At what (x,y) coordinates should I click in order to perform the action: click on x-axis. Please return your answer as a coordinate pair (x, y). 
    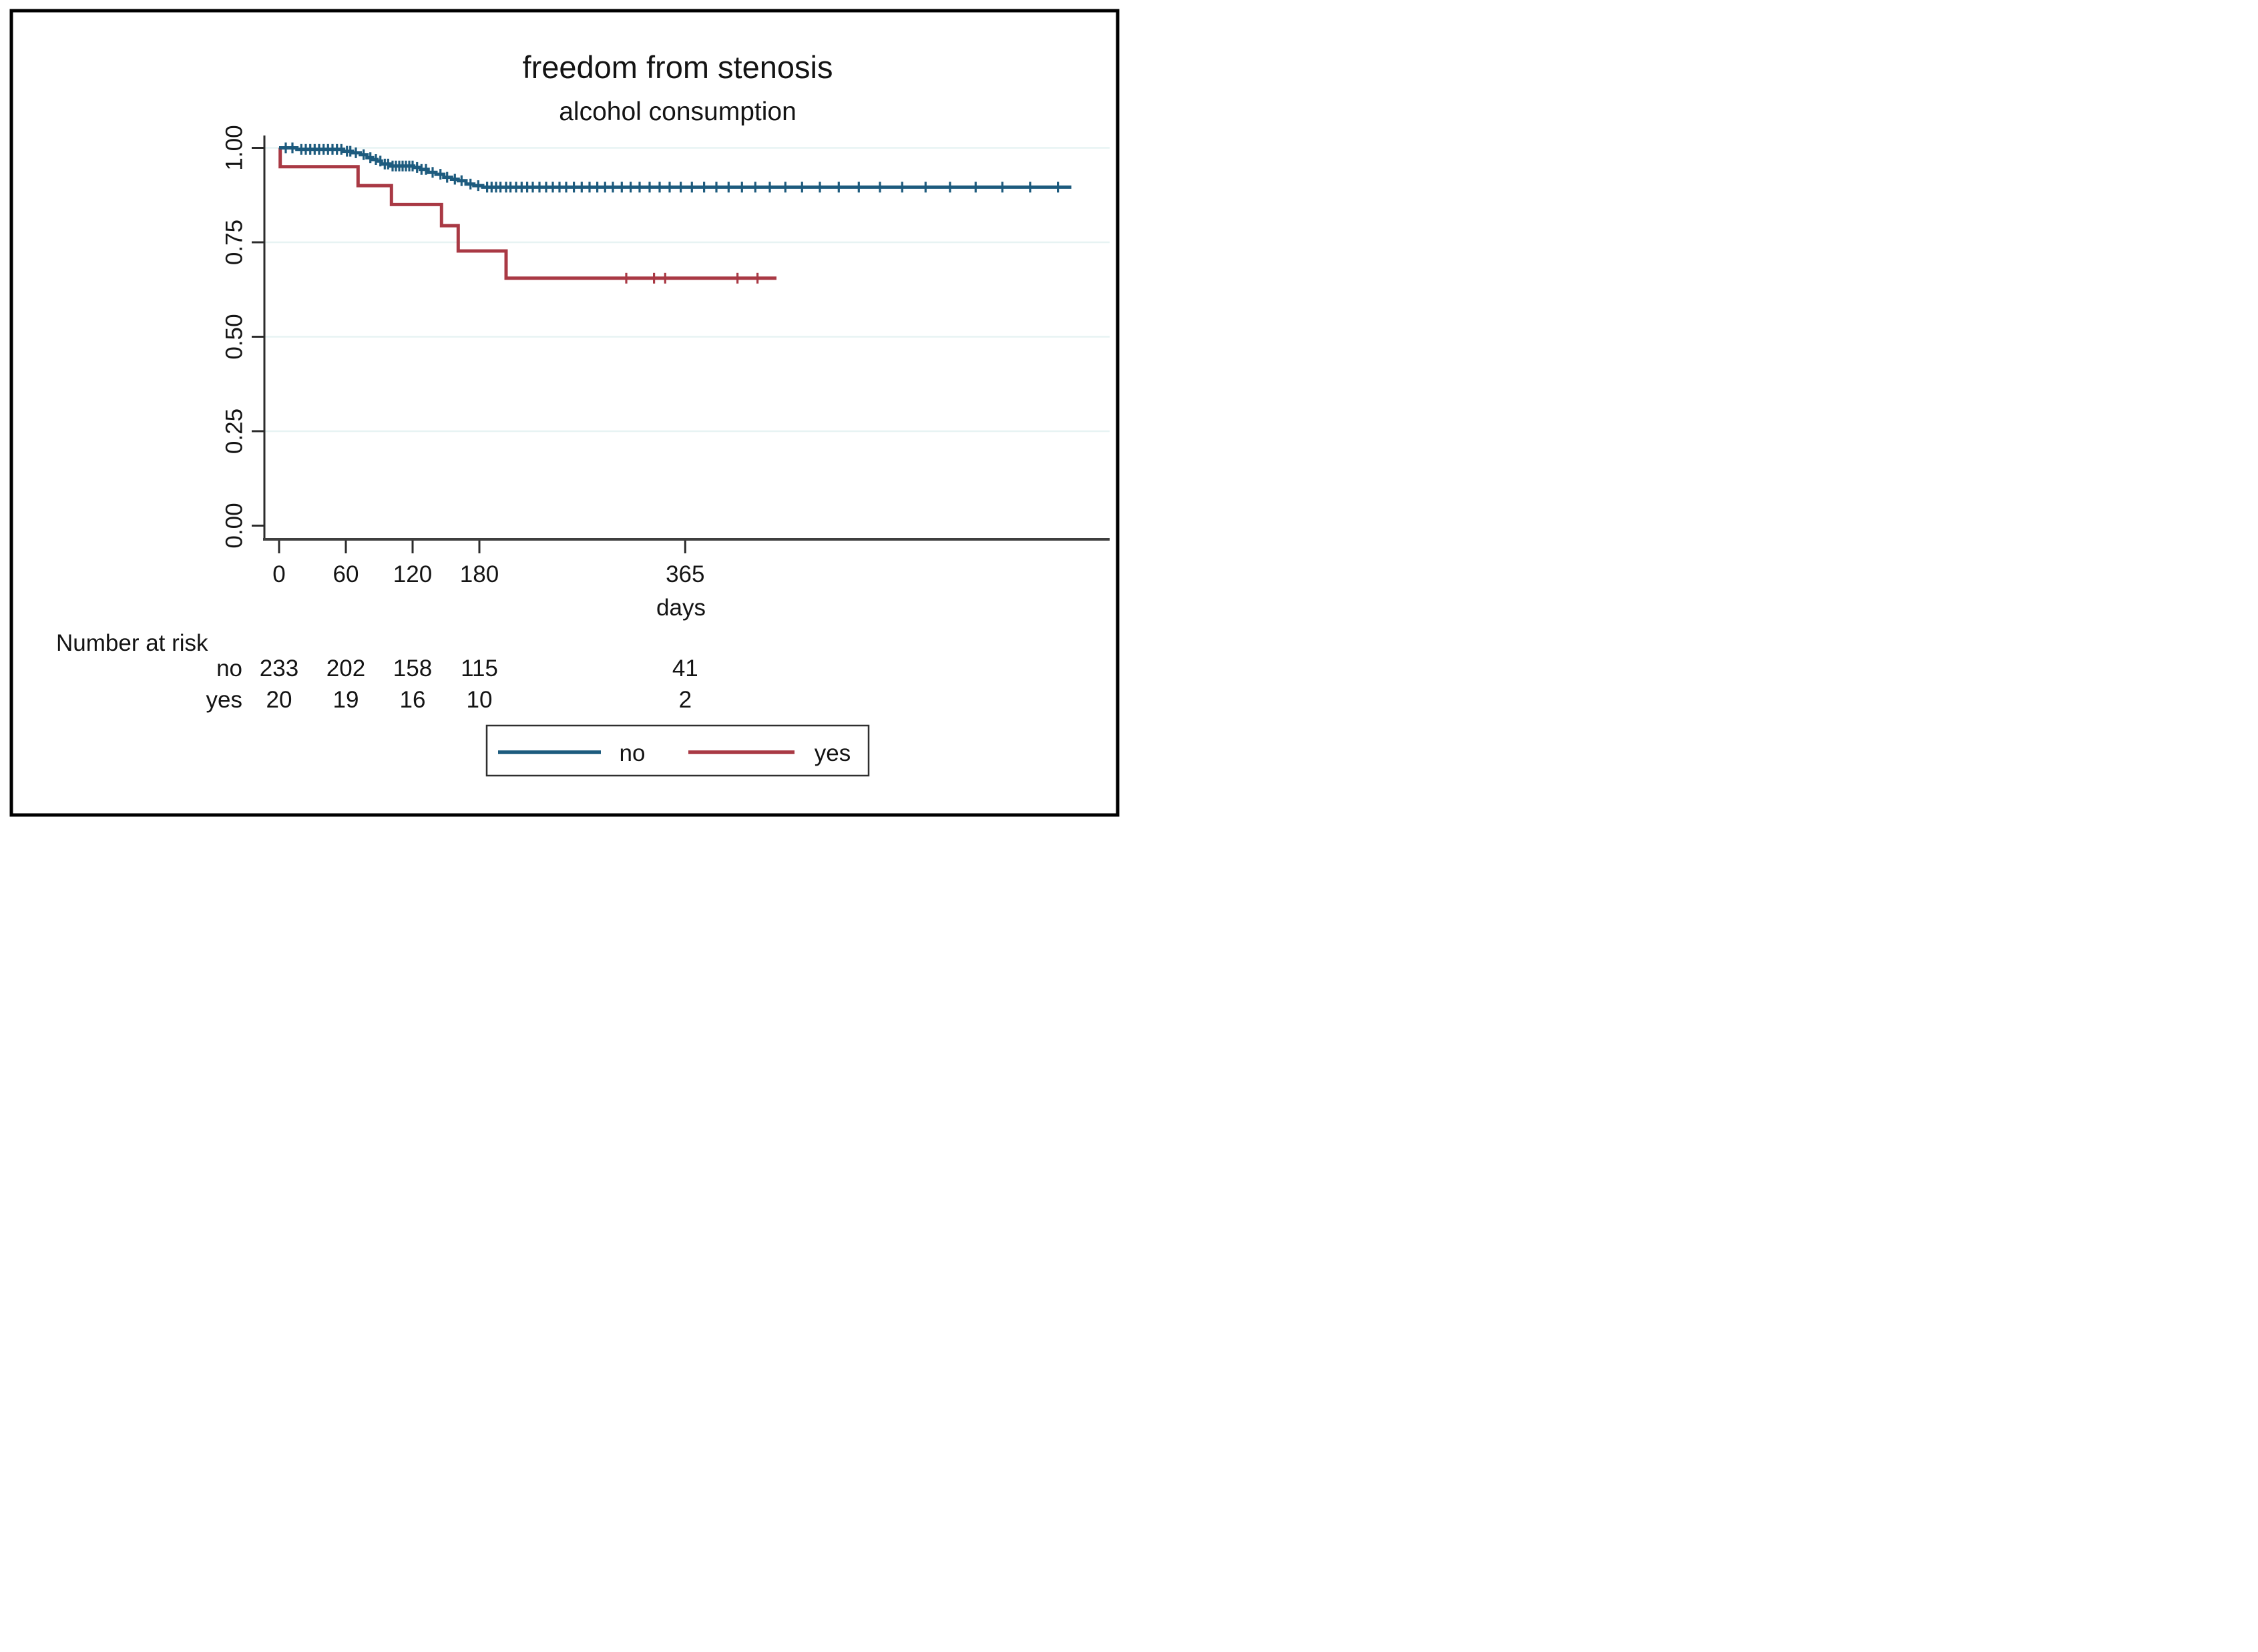
    Looking at the image, I should click on (687, 545).